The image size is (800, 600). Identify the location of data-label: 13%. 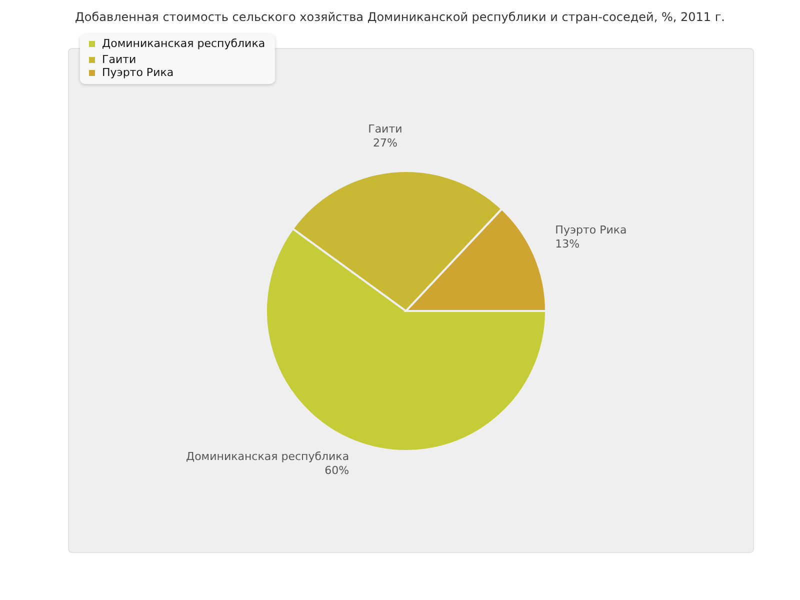
(567, 243).